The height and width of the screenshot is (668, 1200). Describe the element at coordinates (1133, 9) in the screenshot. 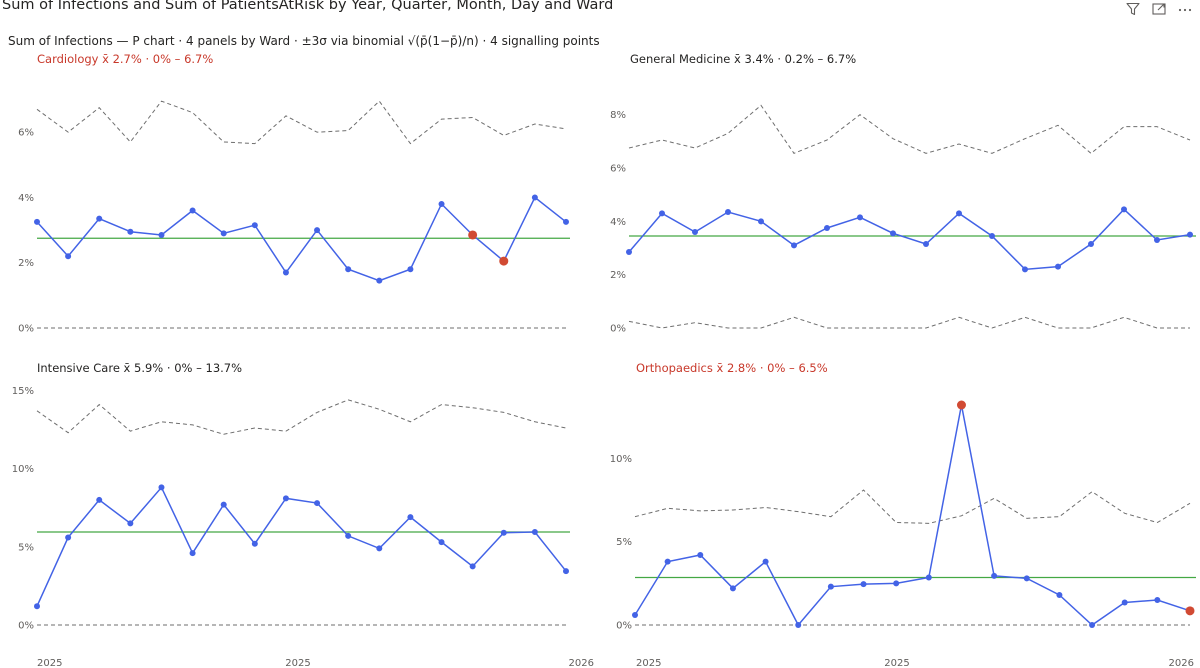

I see `filter-icon` at that location.